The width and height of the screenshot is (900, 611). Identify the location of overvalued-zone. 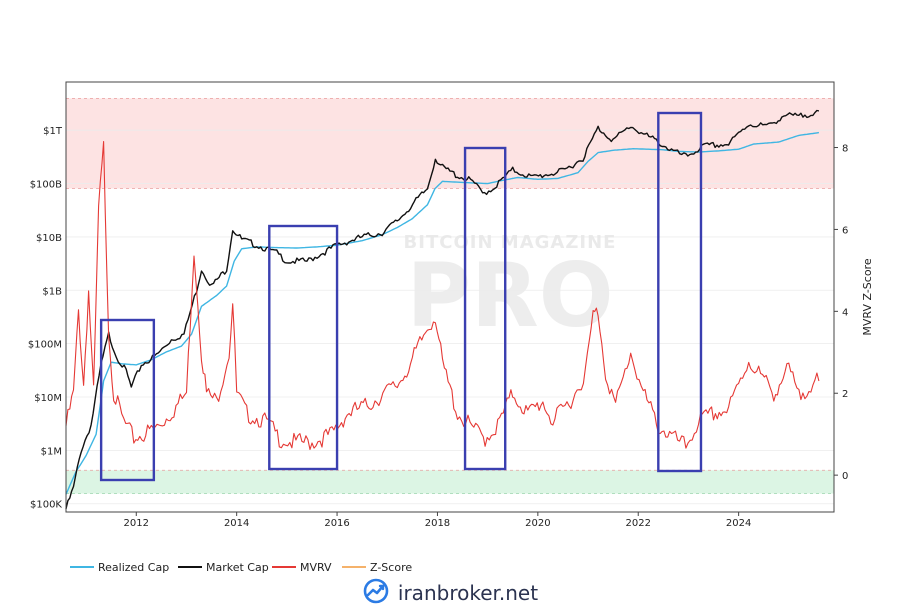
(450, 143).